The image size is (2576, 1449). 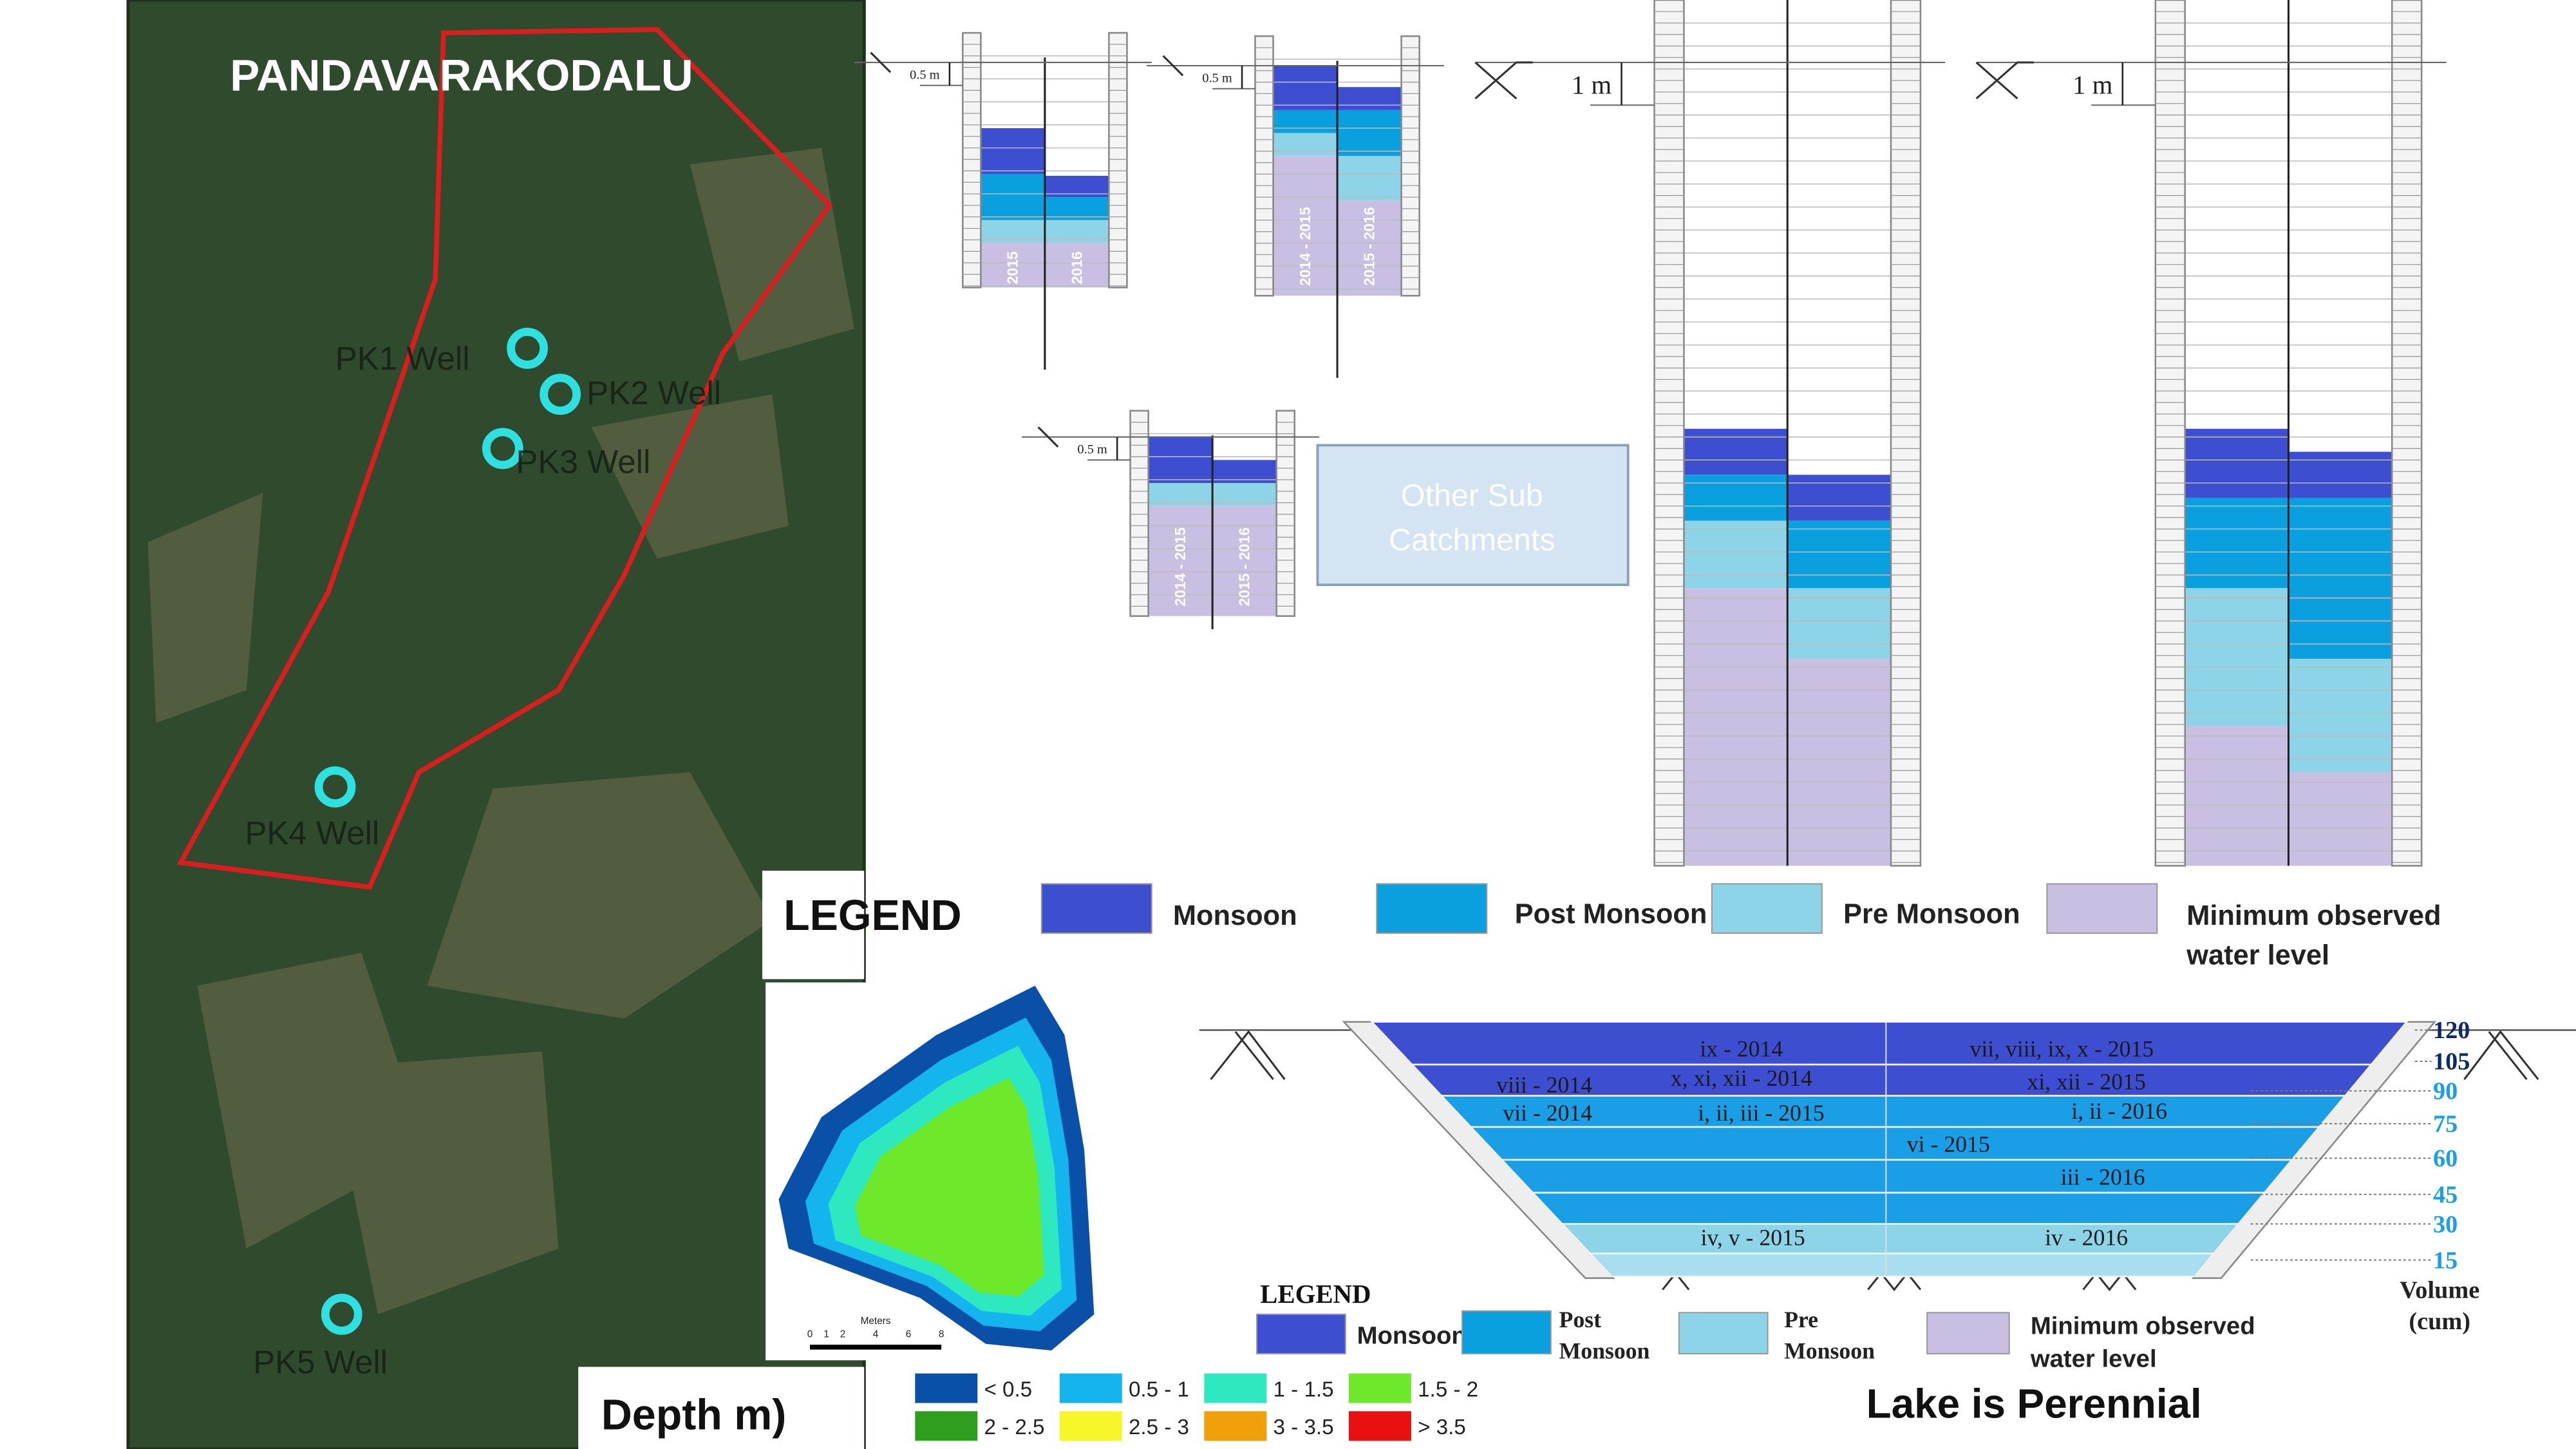 I want to click on depth-class-label: 1 - 1.5, so click(x=1304, y=1389).